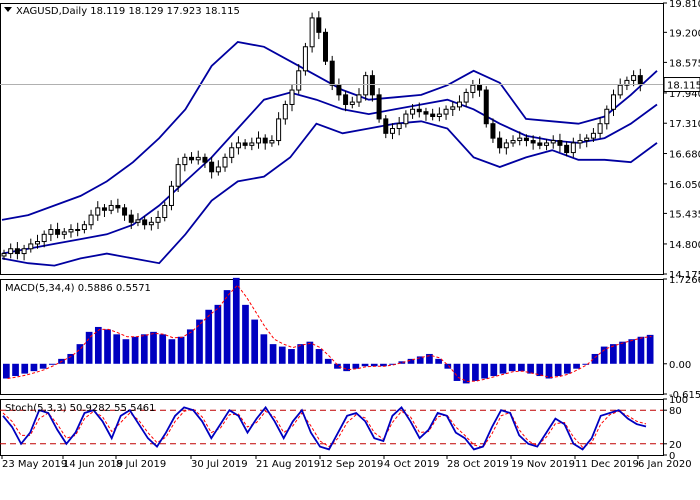  What do you see at coordinates (684, 245) in the screenshot?
I see `price-tick-label-8: 14.800` at bounding box center [684, 245].